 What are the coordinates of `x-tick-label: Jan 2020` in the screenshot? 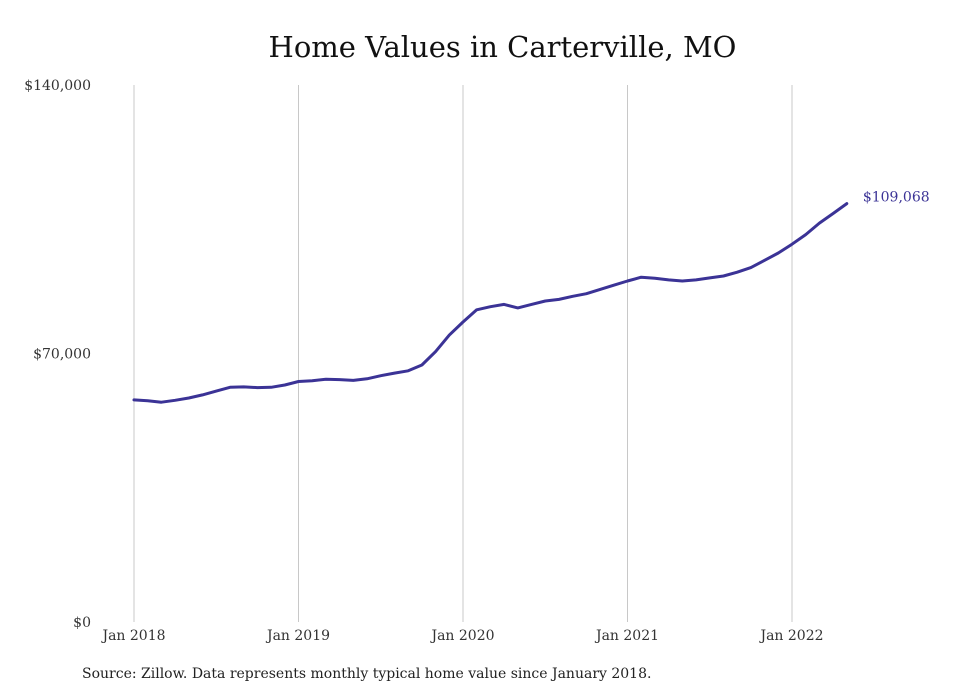 It's located at (461, 636).